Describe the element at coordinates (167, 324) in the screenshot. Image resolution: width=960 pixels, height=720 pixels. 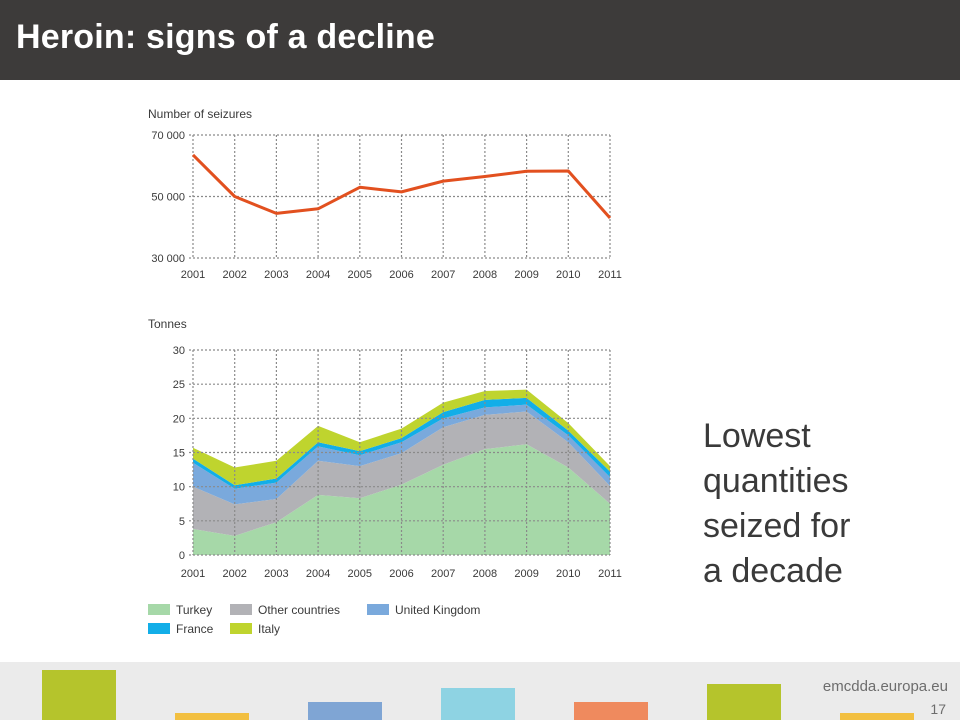
I see `y-axis-label: Tonnes` at that location.